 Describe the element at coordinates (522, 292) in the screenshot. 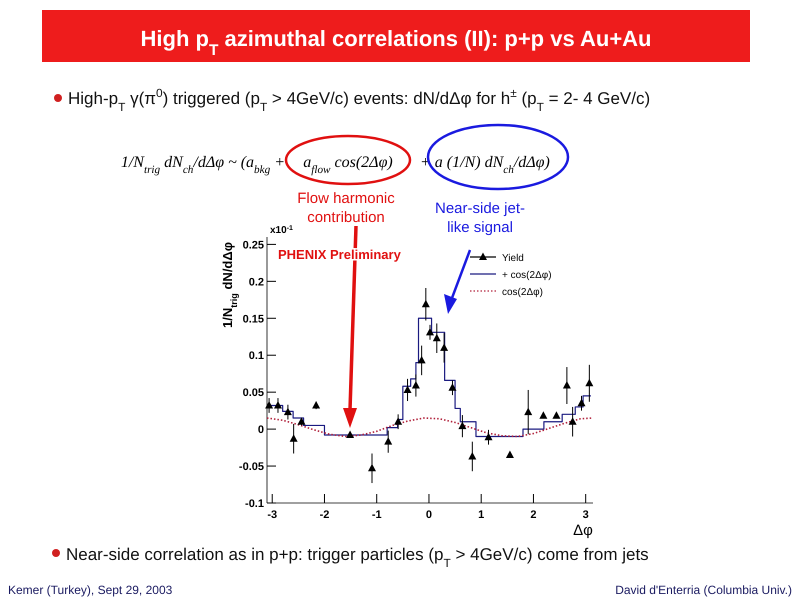

I see `legend-label: cos(2Δφ)` at that location.